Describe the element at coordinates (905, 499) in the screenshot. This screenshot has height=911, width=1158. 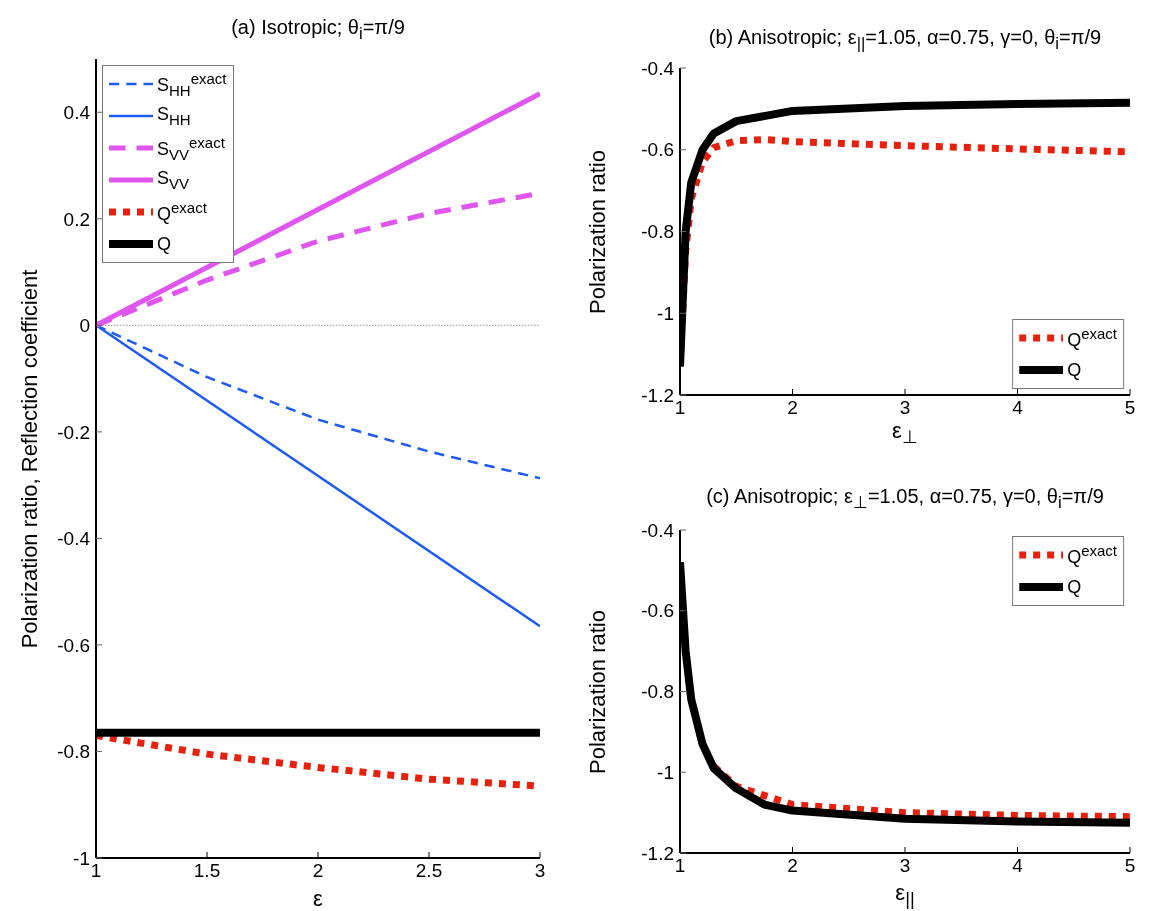
I see `chart-title: (c) Anisotropic; ε$_{⊥}$=1.05, α=0.75, γ=0, θ$_{i}$=π/9` at that location.